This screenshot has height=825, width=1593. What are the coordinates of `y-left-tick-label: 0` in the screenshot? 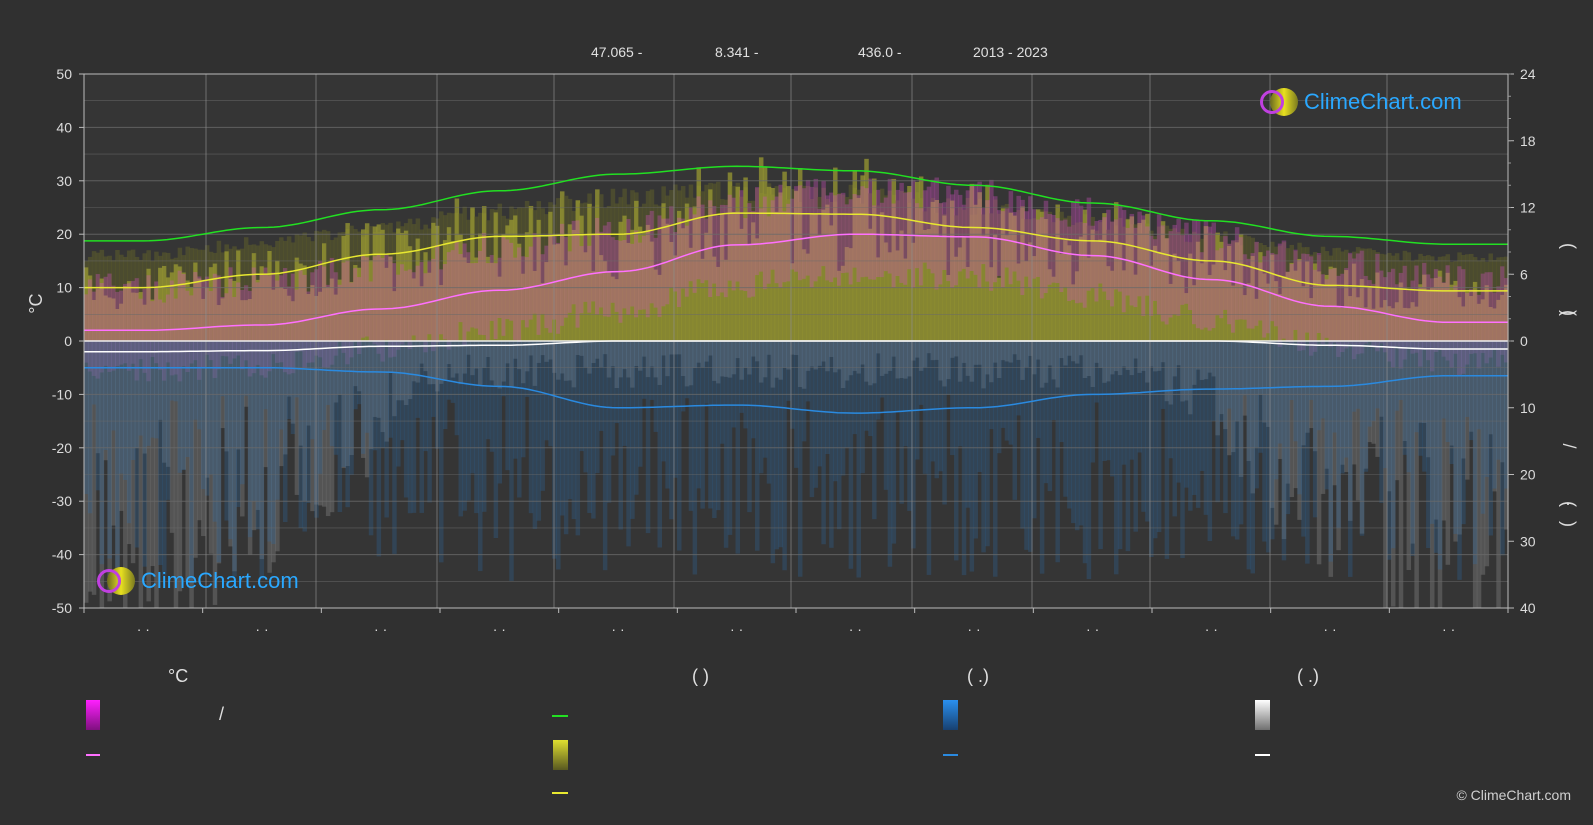 It's located at (68, 341).